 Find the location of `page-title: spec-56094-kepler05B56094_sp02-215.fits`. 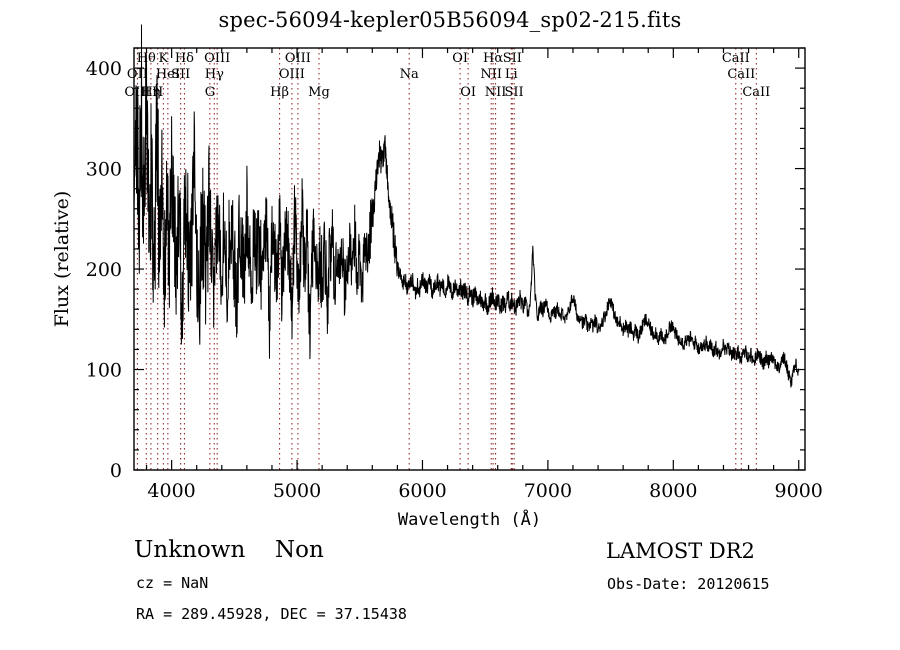

page-title: spec-56094-kepler05B56094_sp02-215.fits is located at coordinates (450, 20).